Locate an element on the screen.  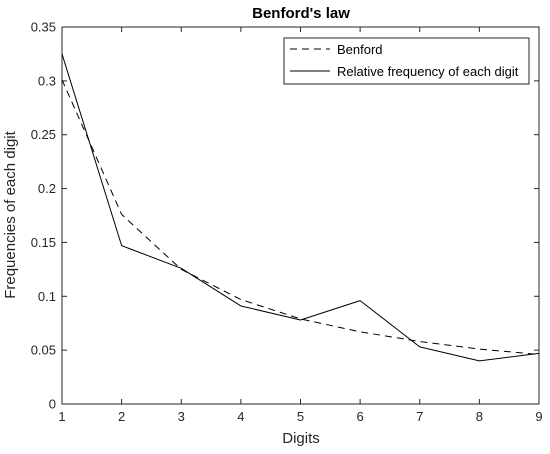
x-tick-label: 8 is located at coordinates (479, 416).